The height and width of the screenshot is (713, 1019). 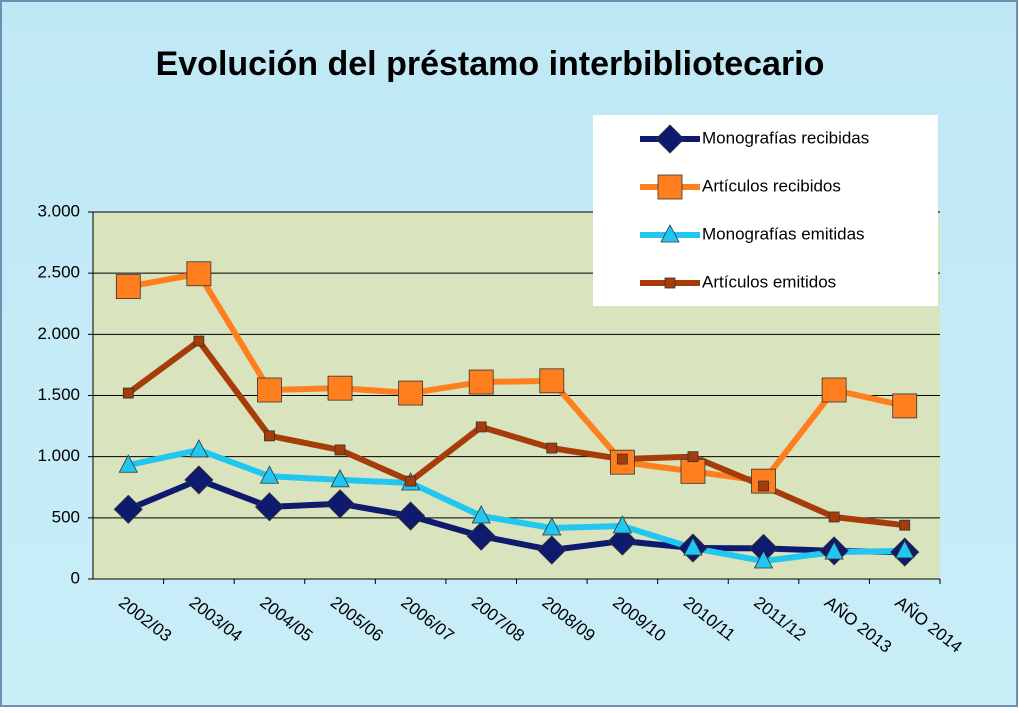 I want to click on y-tick-label: 500, so click(x=66, y=516).